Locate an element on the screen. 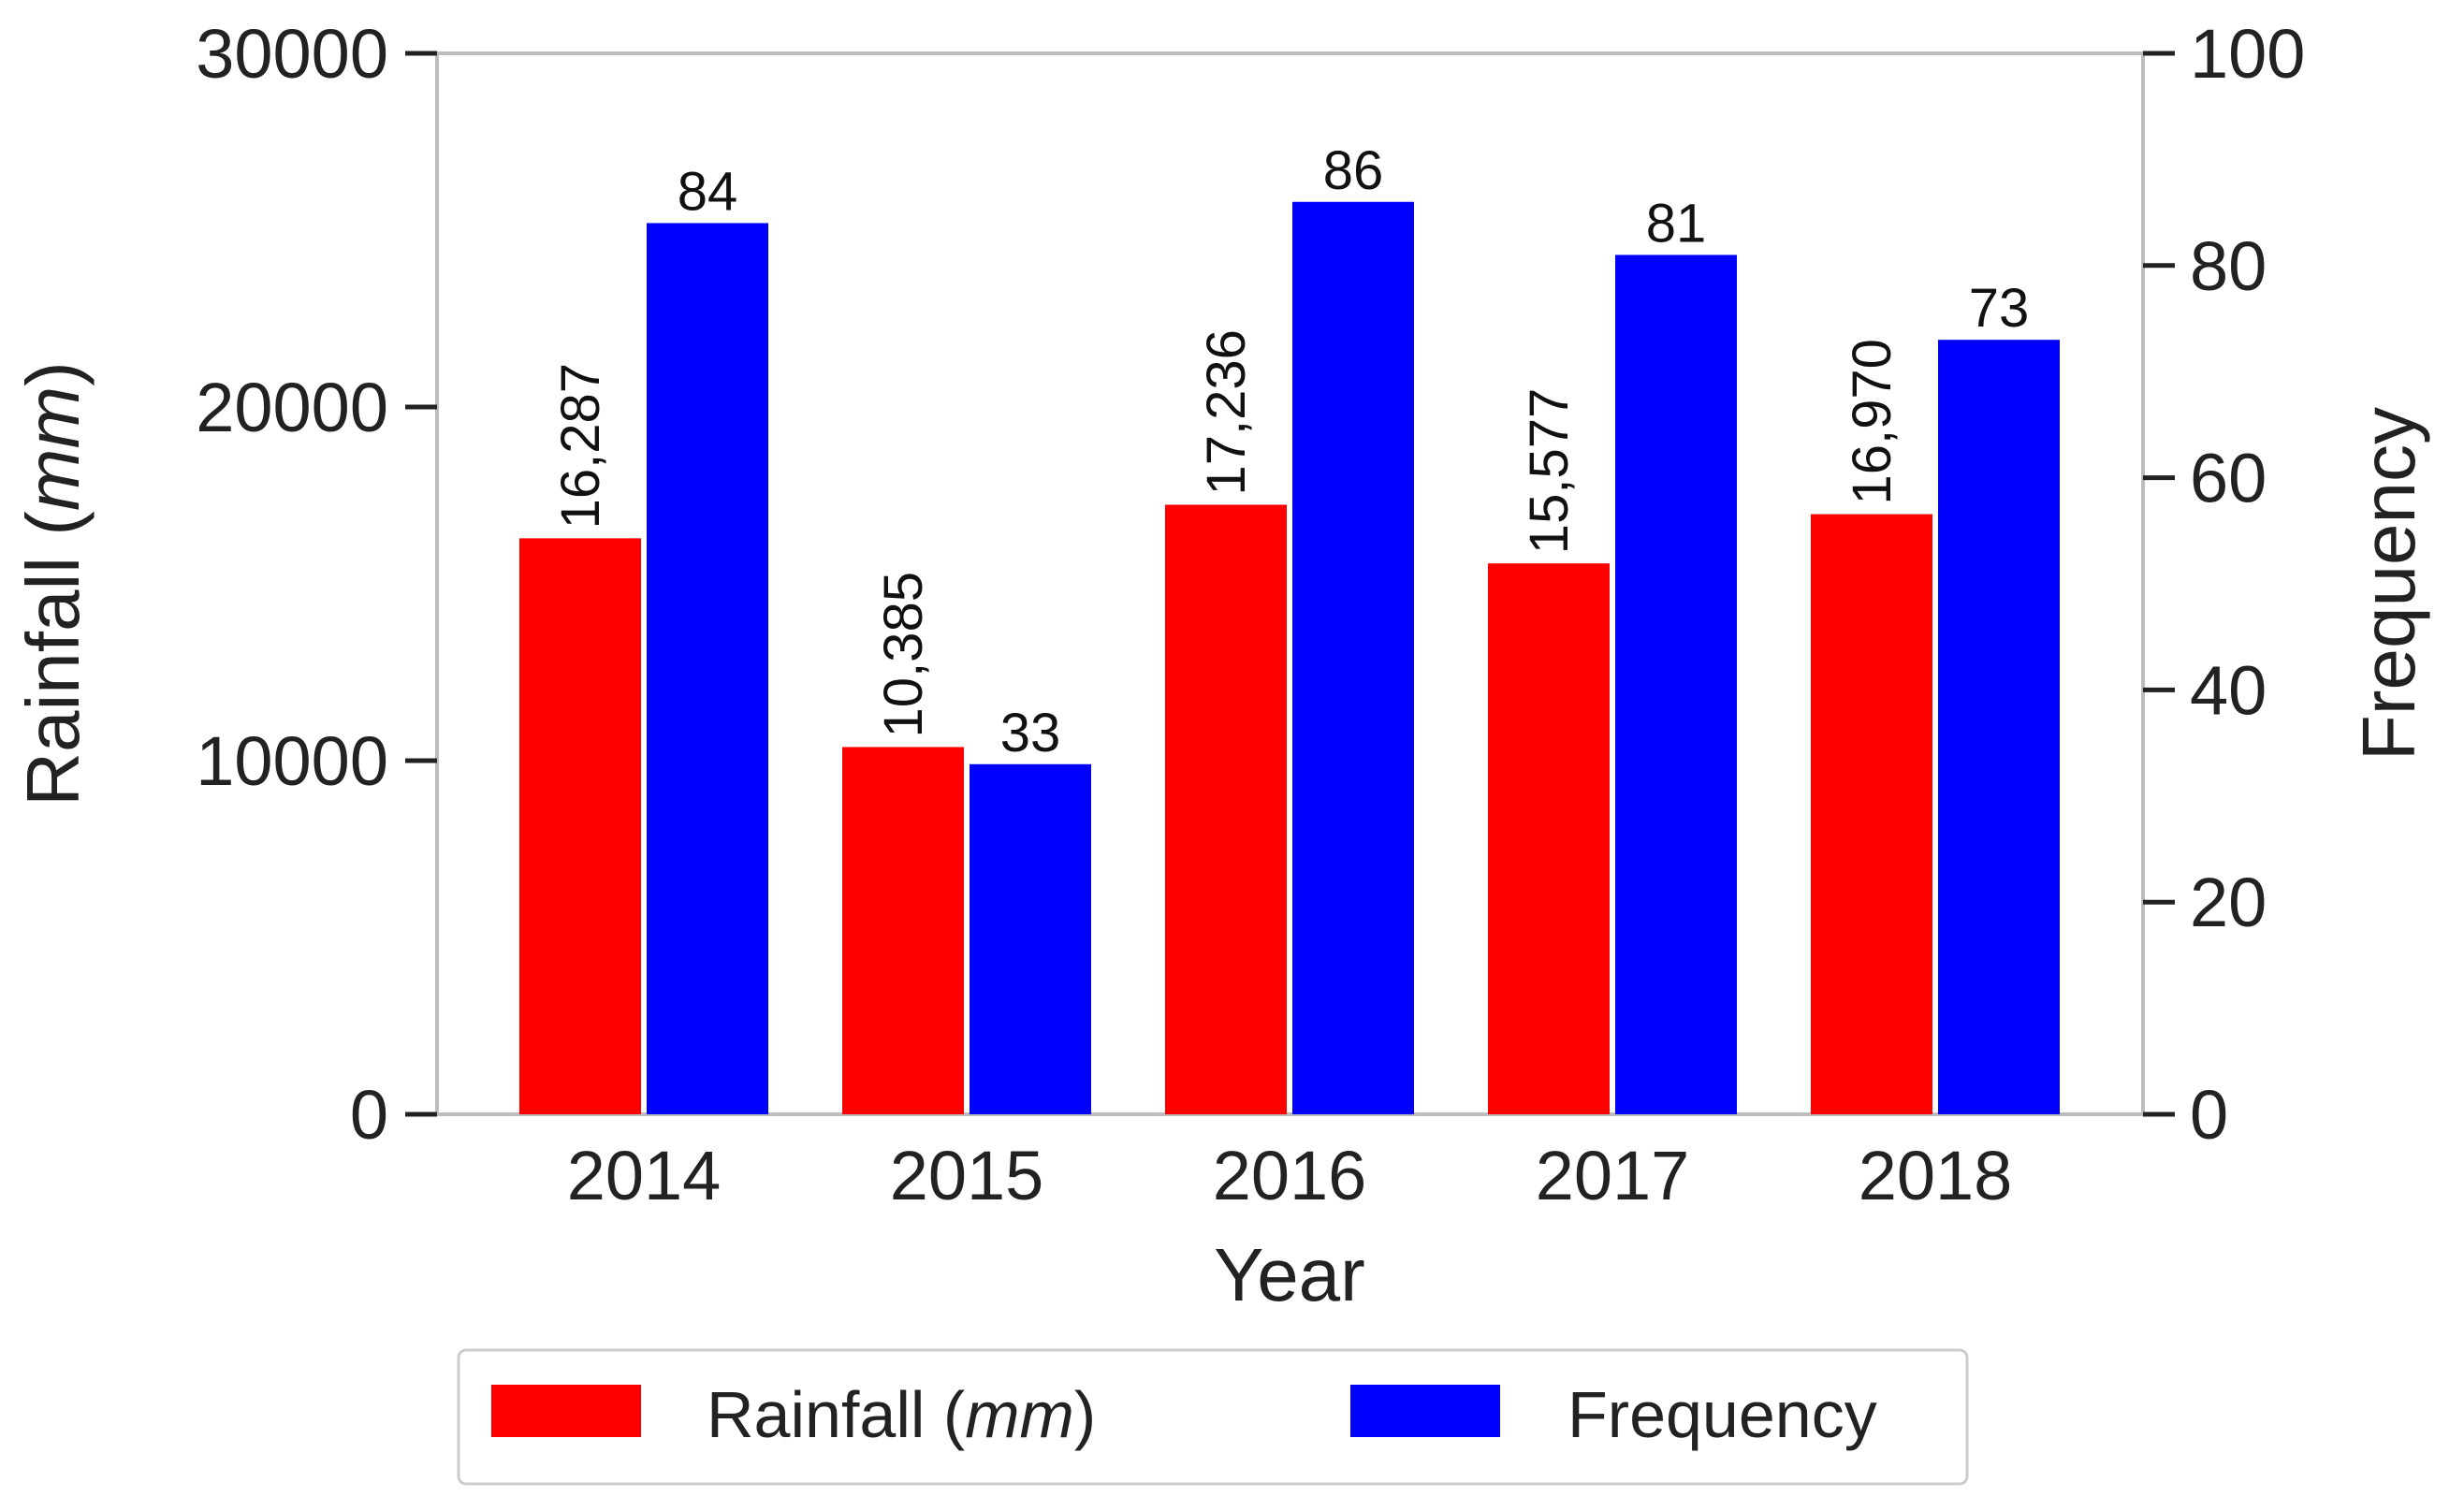 This screenshot has width=2464, height=1511. bar-rainfall-2017 is located at coordinates (1549, 838).